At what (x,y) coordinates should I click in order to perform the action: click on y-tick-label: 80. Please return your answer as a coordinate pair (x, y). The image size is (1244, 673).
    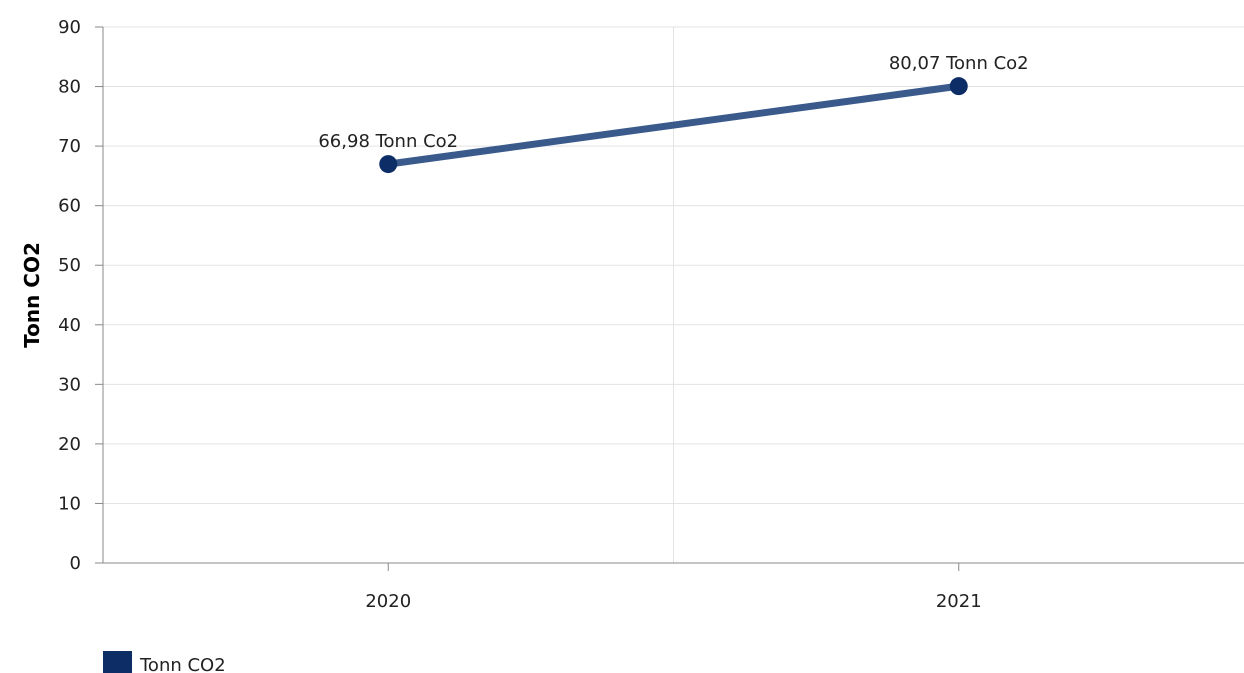
    Looking at the image, I should click on (69, 87).